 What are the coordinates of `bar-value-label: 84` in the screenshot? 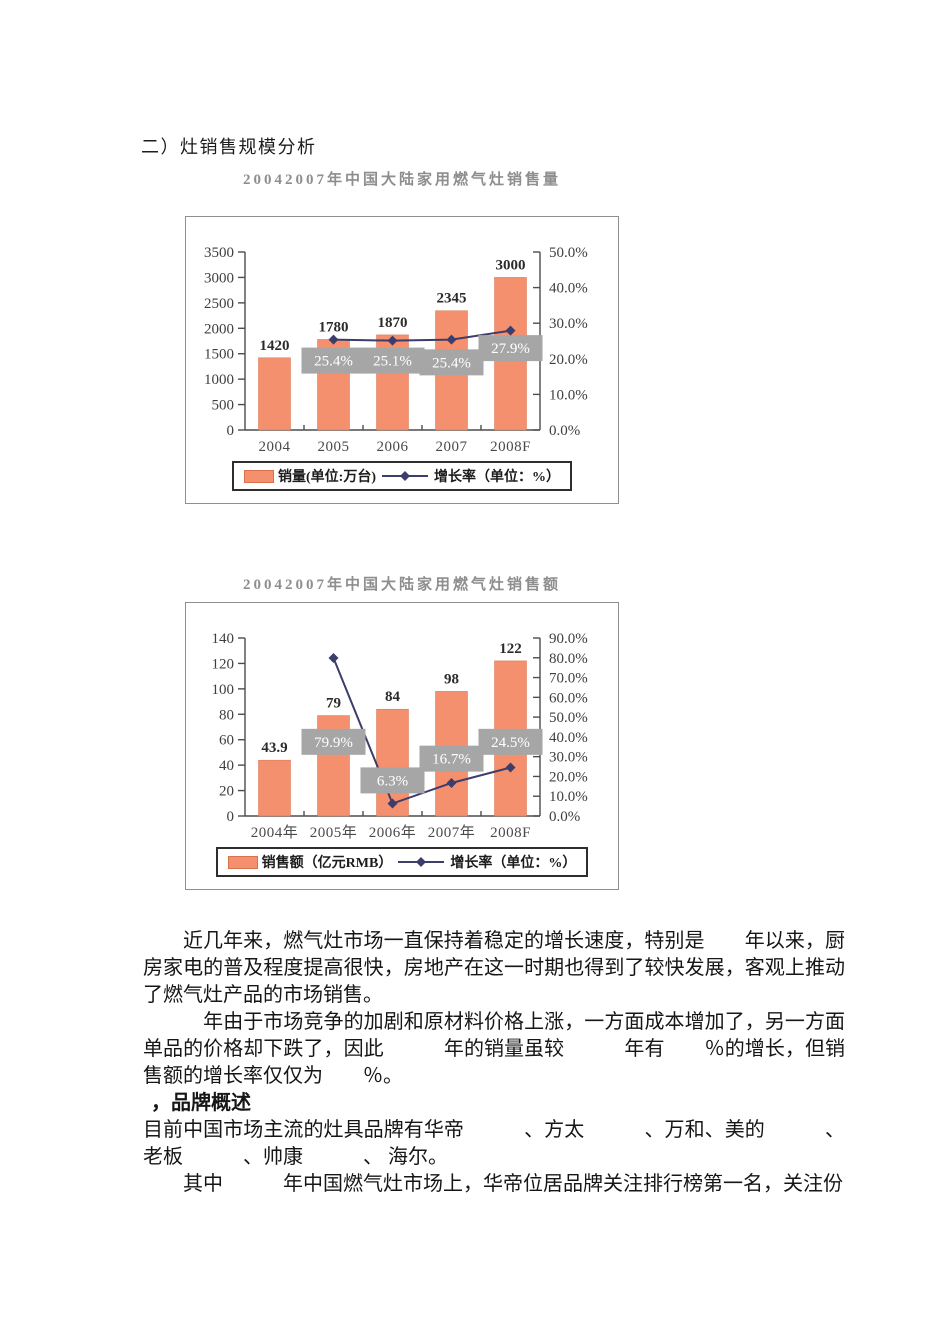 It's located at (393, 697).